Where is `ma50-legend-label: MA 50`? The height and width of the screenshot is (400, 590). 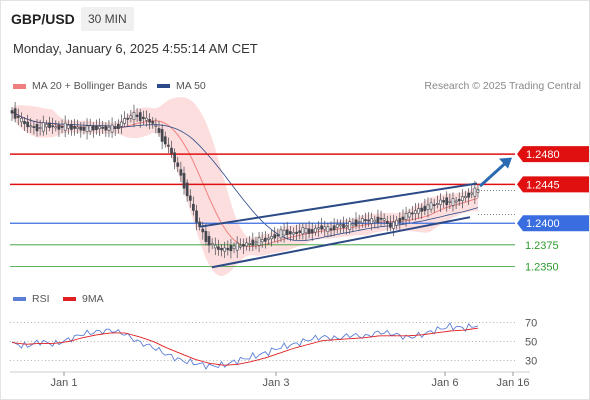
ma50-legend-label: MA 50 is located at coordinates (191, 86).